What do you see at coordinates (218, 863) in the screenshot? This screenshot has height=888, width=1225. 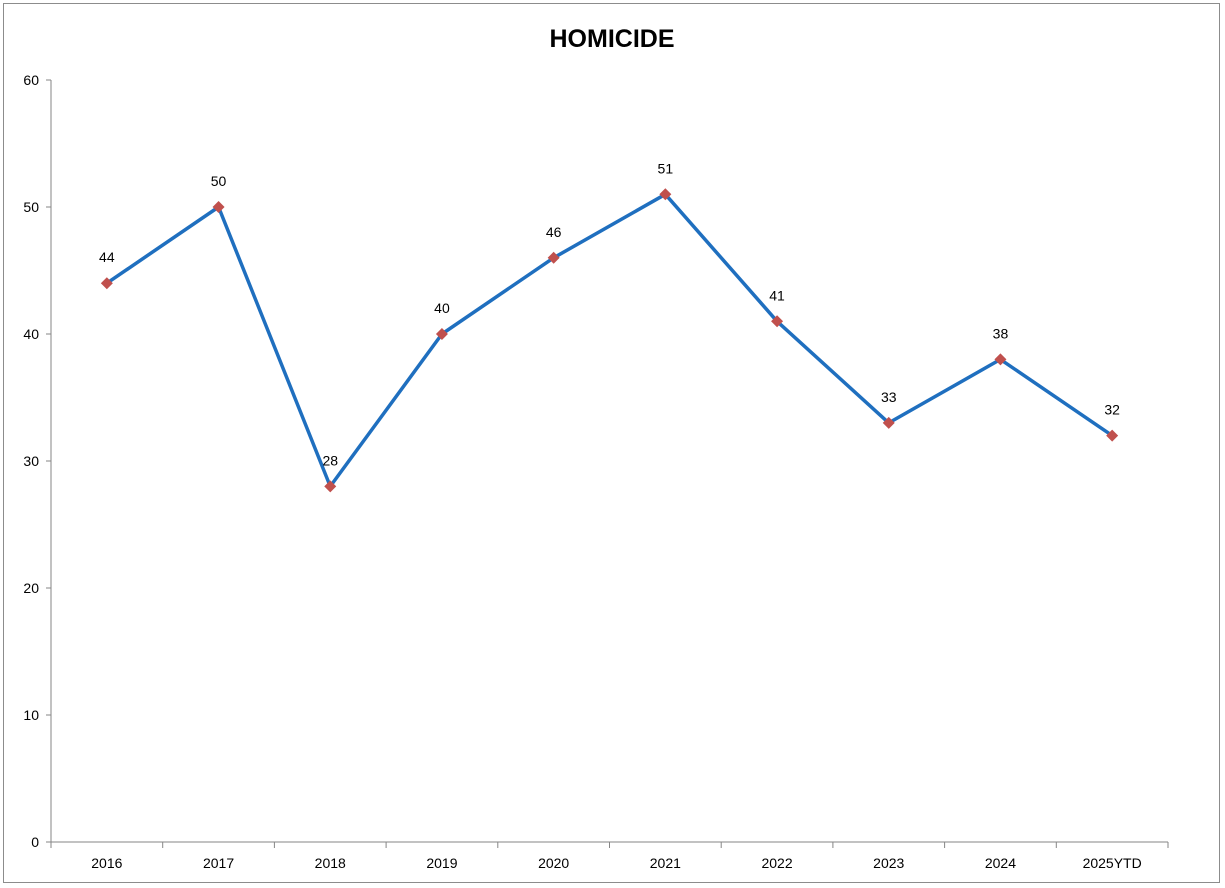 I see `x-tick-label: 2017` at bounding box center [218, 863].